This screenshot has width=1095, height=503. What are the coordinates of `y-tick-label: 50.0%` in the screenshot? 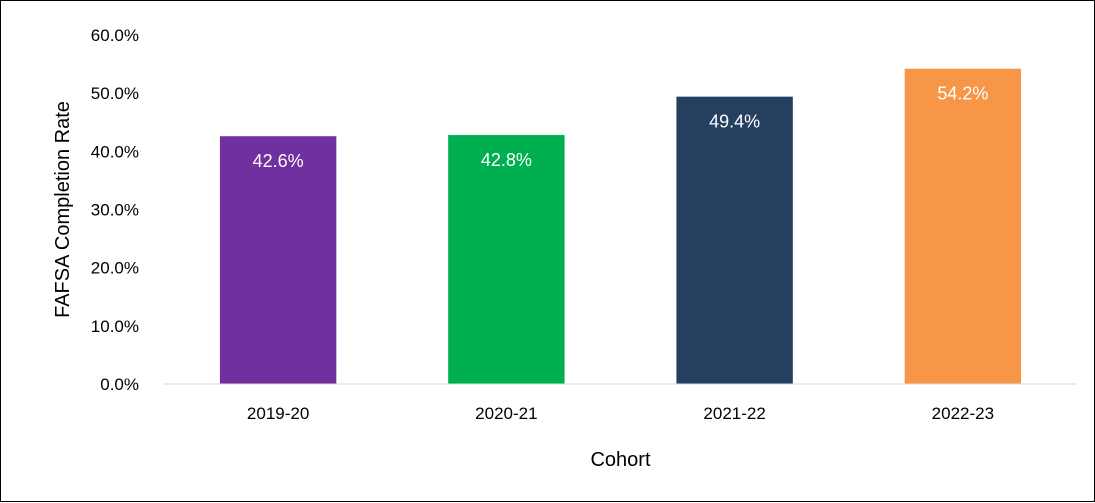 It's located at (115, 93).